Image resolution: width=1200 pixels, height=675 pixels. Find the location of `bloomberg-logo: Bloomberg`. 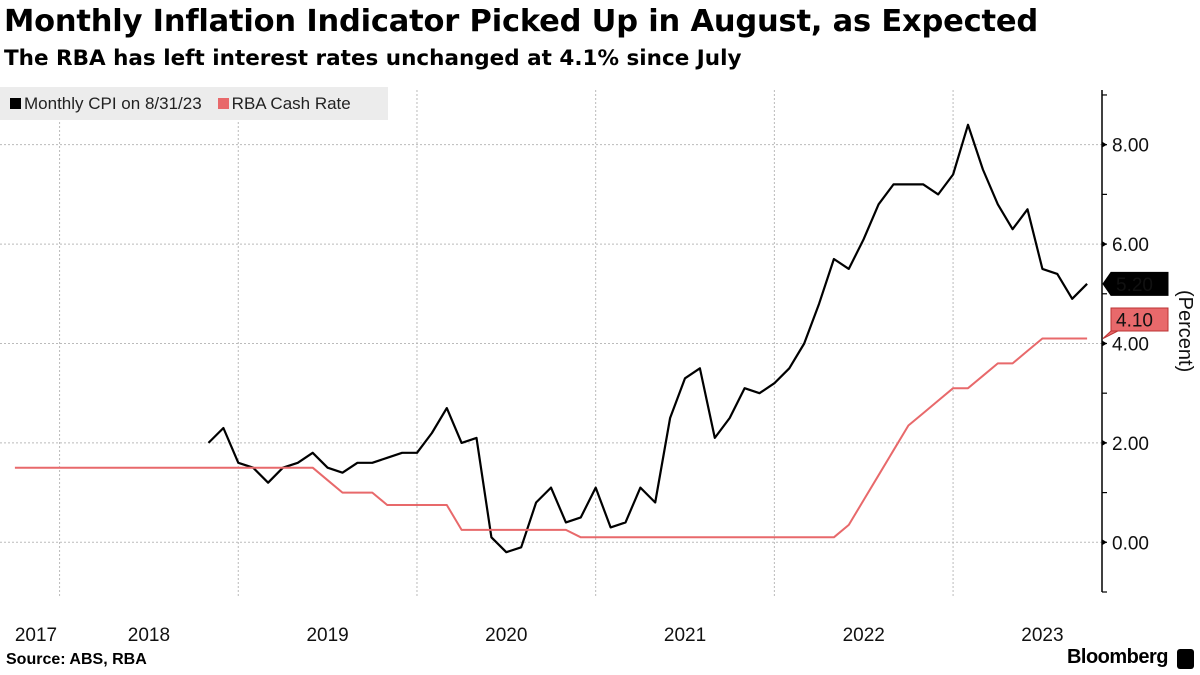

bloomberg-logo: Bloomberg is located at coordinates (1117, 657).